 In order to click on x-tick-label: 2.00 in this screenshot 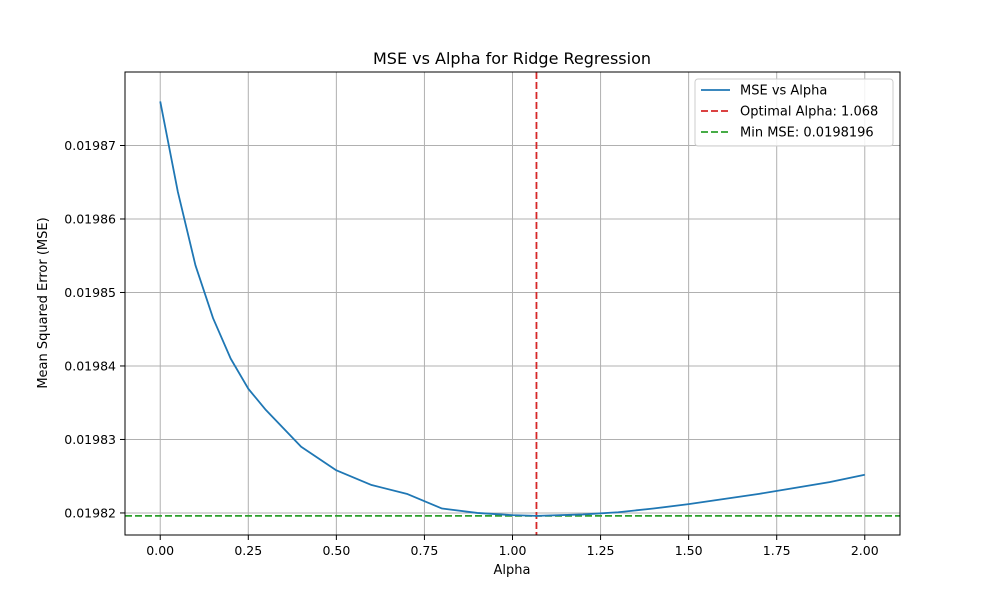, I will do `click(865, 550)`.